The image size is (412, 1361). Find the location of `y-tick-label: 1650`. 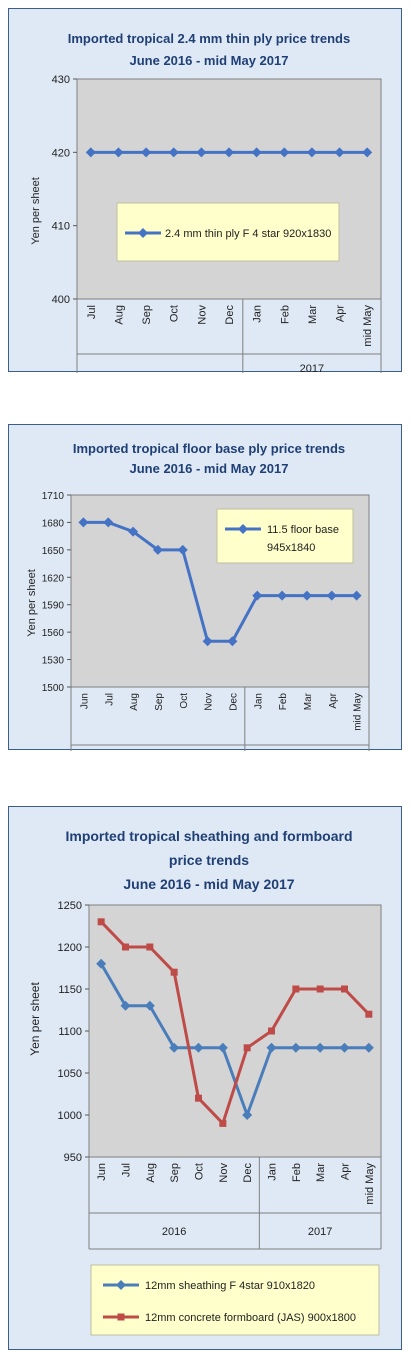

y-tick-label: 1650 is located at coordinates (53, 551).